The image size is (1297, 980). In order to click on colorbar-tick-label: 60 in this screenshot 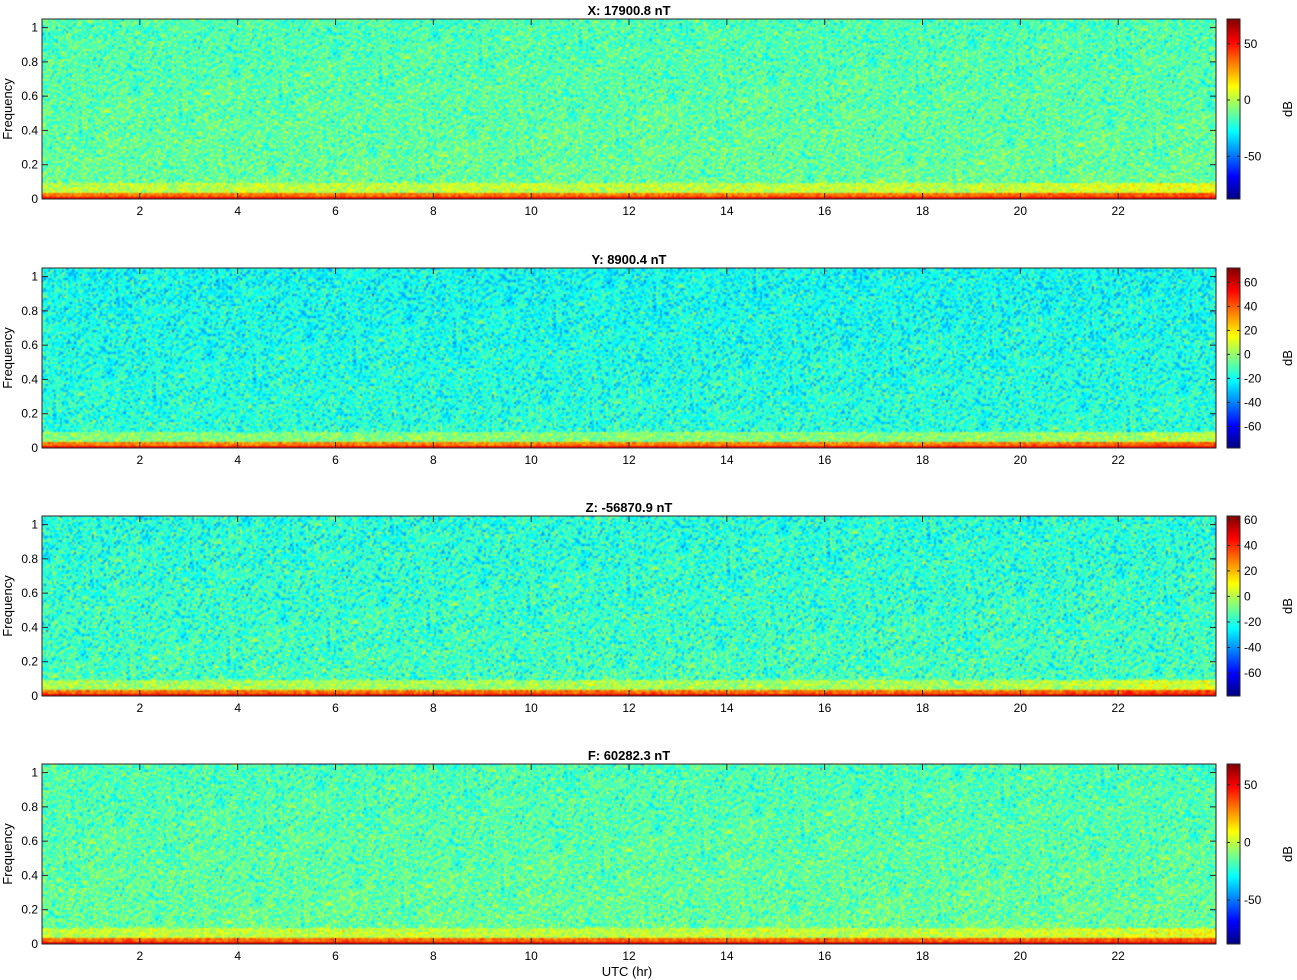, I will do `click(1251, 520)`.